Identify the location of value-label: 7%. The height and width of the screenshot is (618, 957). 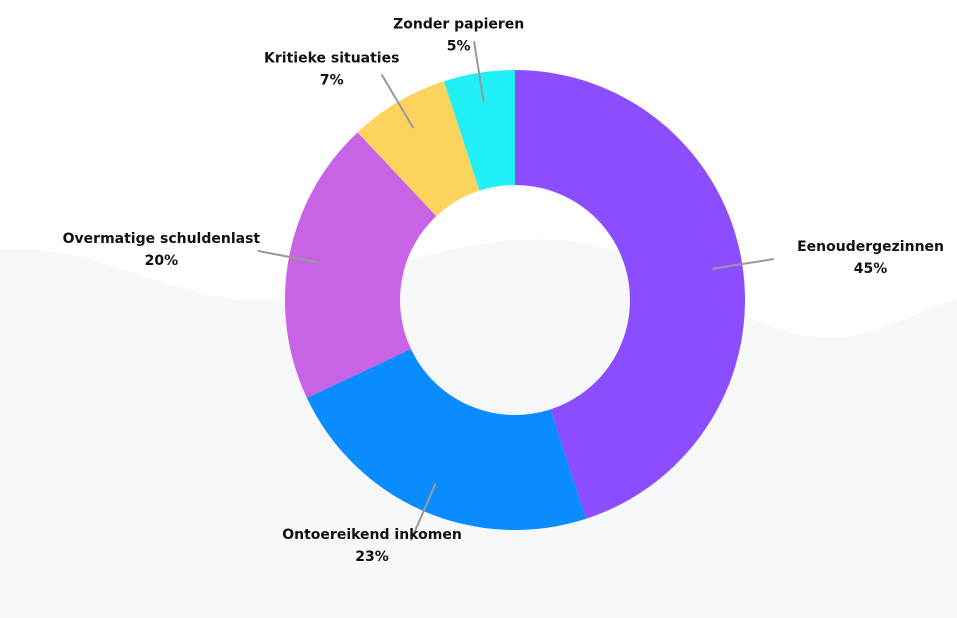
(332, 80).